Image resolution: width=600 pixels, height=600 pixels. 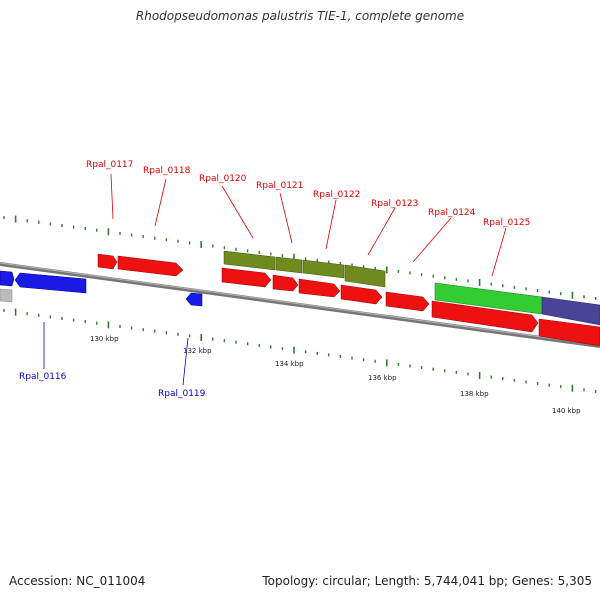 I want to click on scale-label-130: 130 kbp, so click(x=104, y=339).